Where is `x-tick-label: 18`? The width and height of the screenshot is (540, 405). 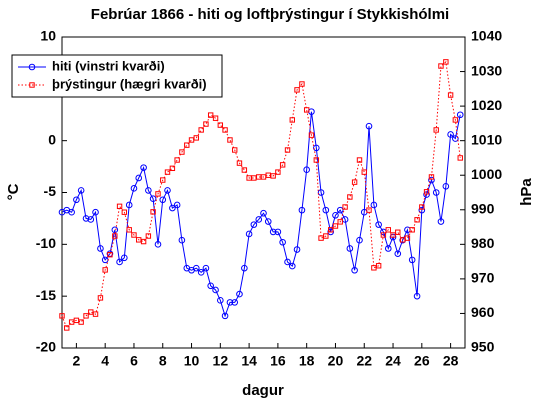 x-tick-label: 18 is located at coordinates (307, 361).